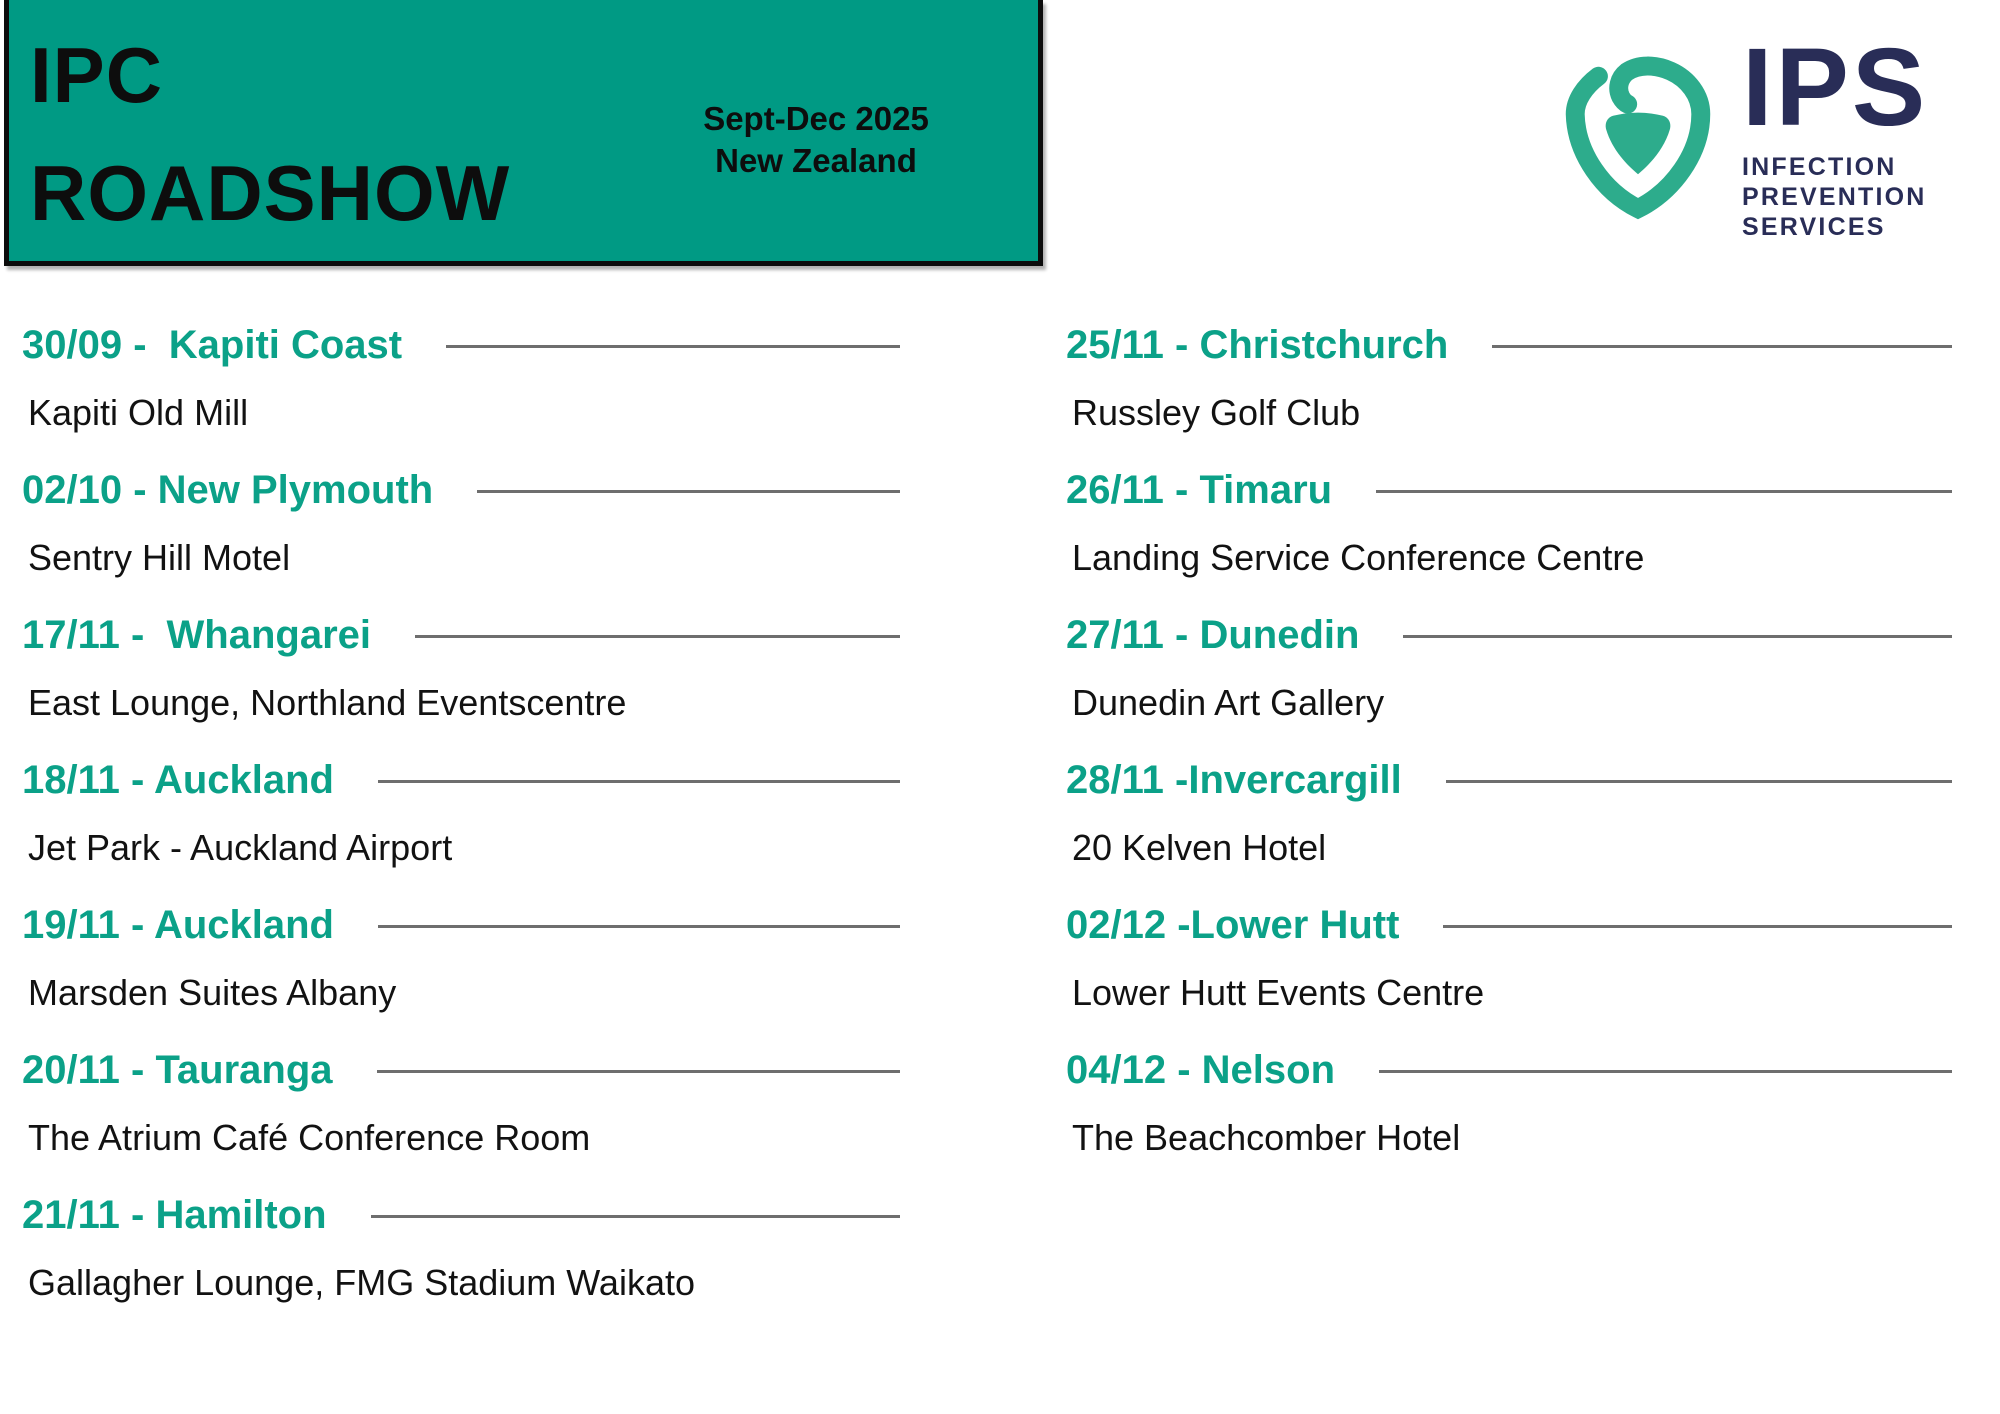 This screenshot has width=2000, height=1414. I want to click on event-venue: The Atrium Café Conference Room, so click(309, 1137).